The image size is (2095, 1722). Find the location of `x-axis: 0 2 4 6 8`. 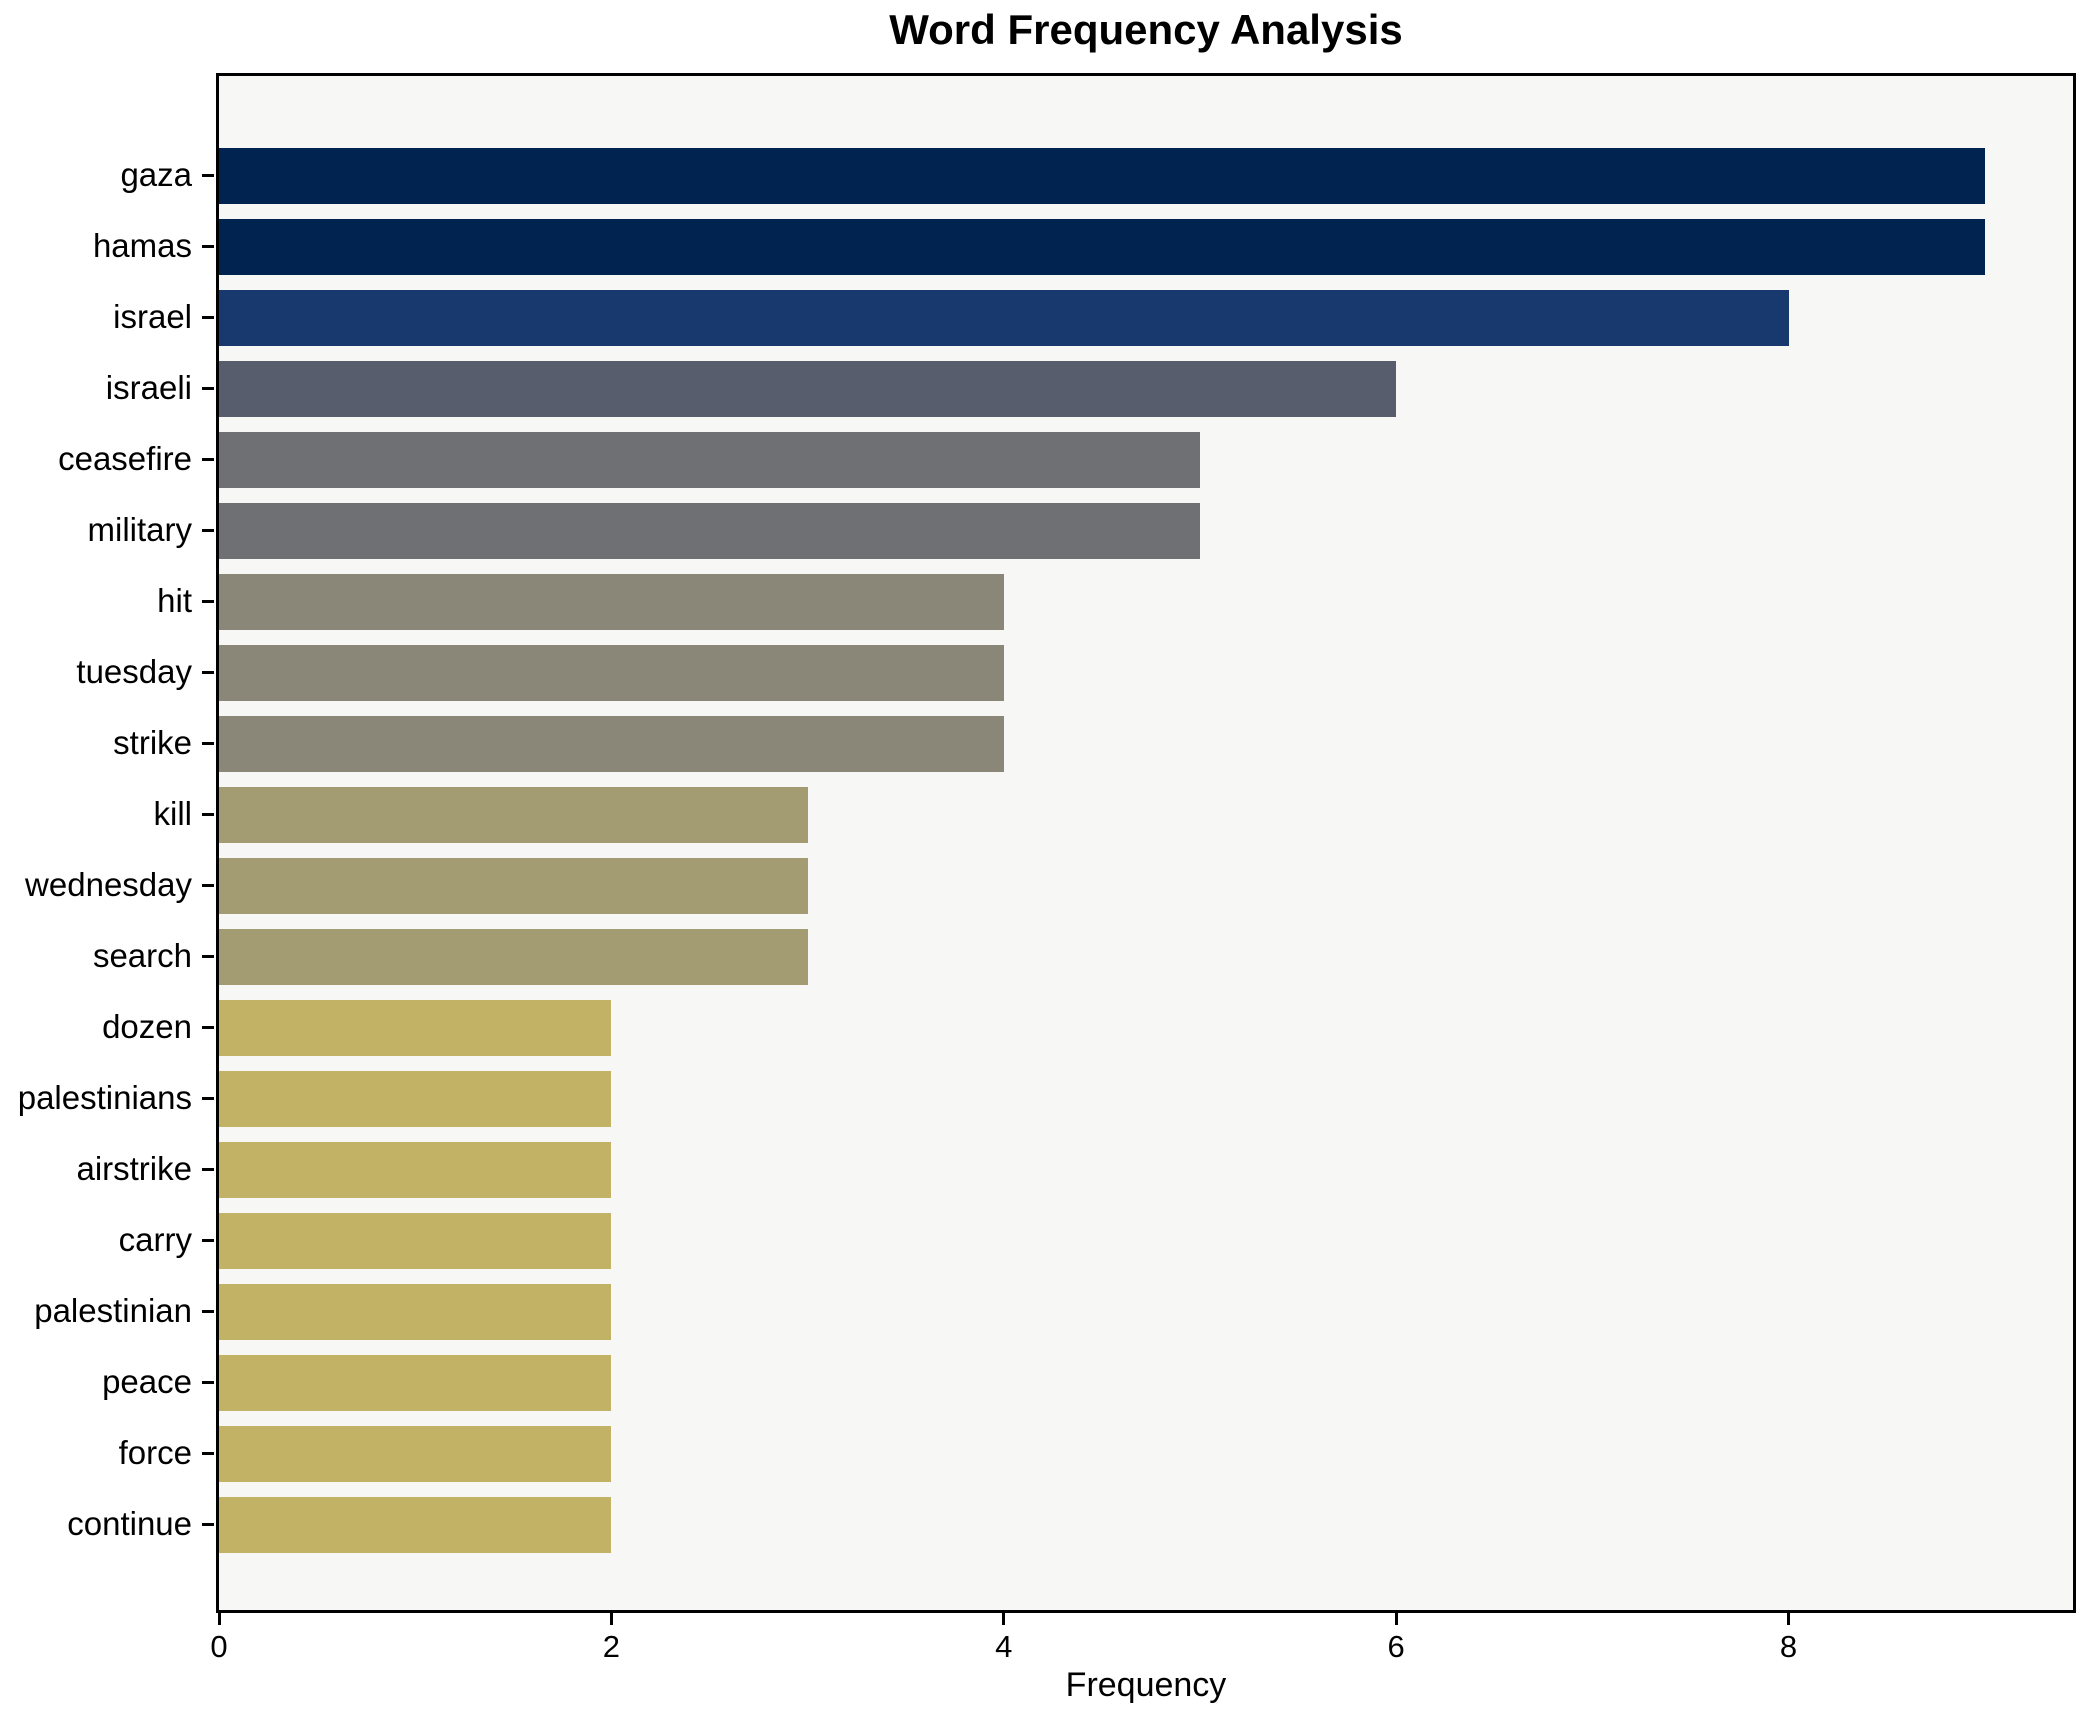

x-axis: 0 2 4 6 8 is located at coordinates (1141, 1648).